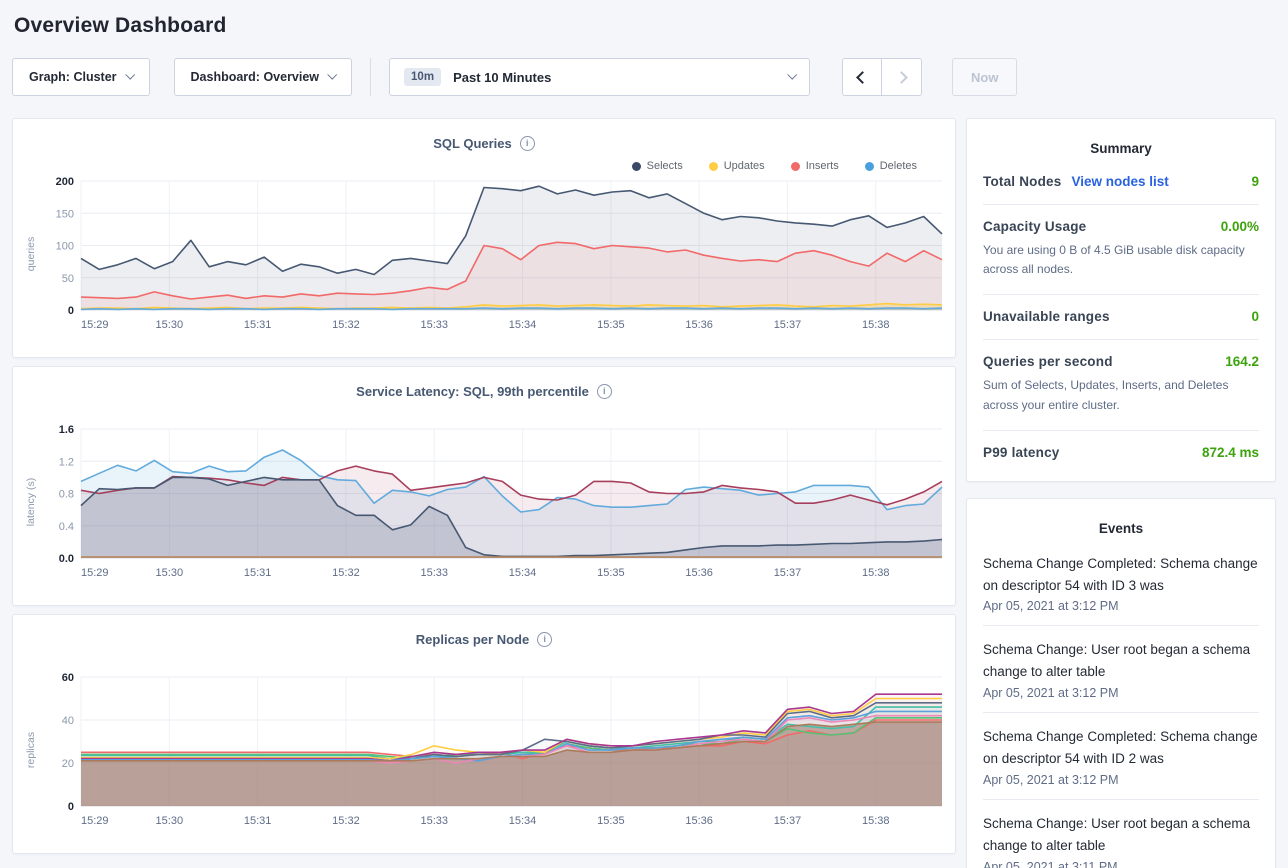 The image size is (1288, 868). What do you see at coordinates (1048, 362) in the screenshot?
I see `summary-label: Queries per second` at bounding box center [1048, 362].